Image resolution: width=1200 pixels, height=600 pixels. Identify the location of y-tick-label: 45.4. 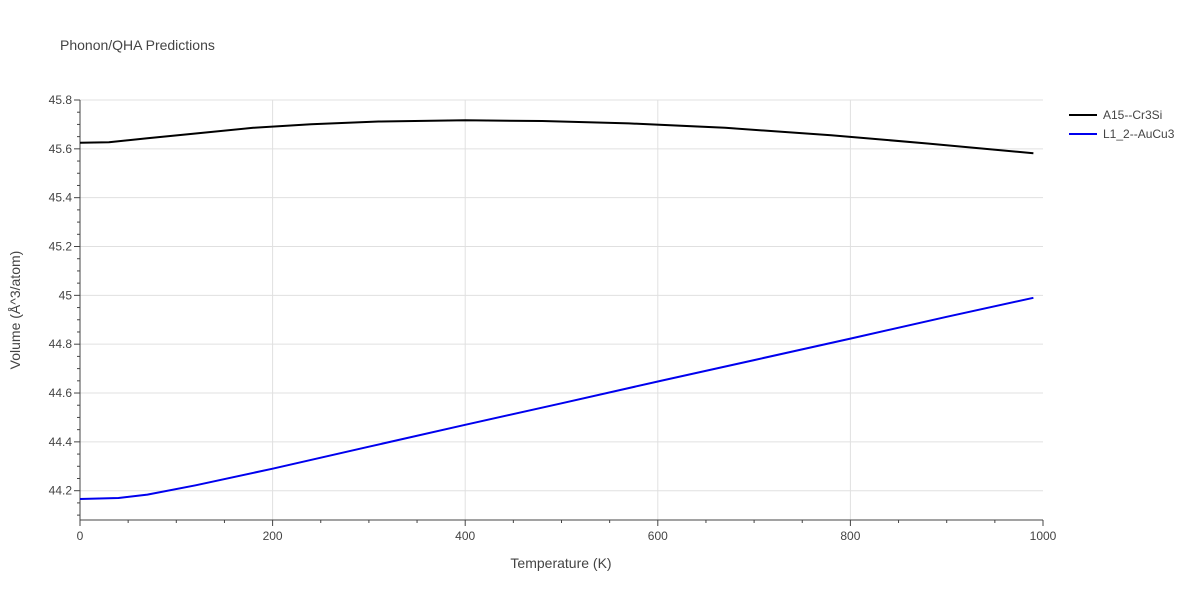
(61, 198).